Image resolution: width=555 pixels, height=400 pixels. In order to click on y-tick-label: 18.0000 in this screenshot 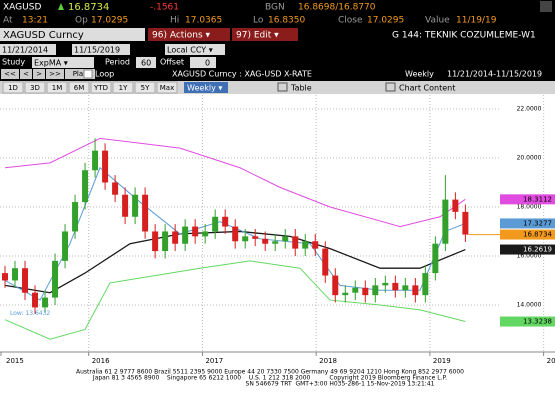, I will do `click(529, 206)`.